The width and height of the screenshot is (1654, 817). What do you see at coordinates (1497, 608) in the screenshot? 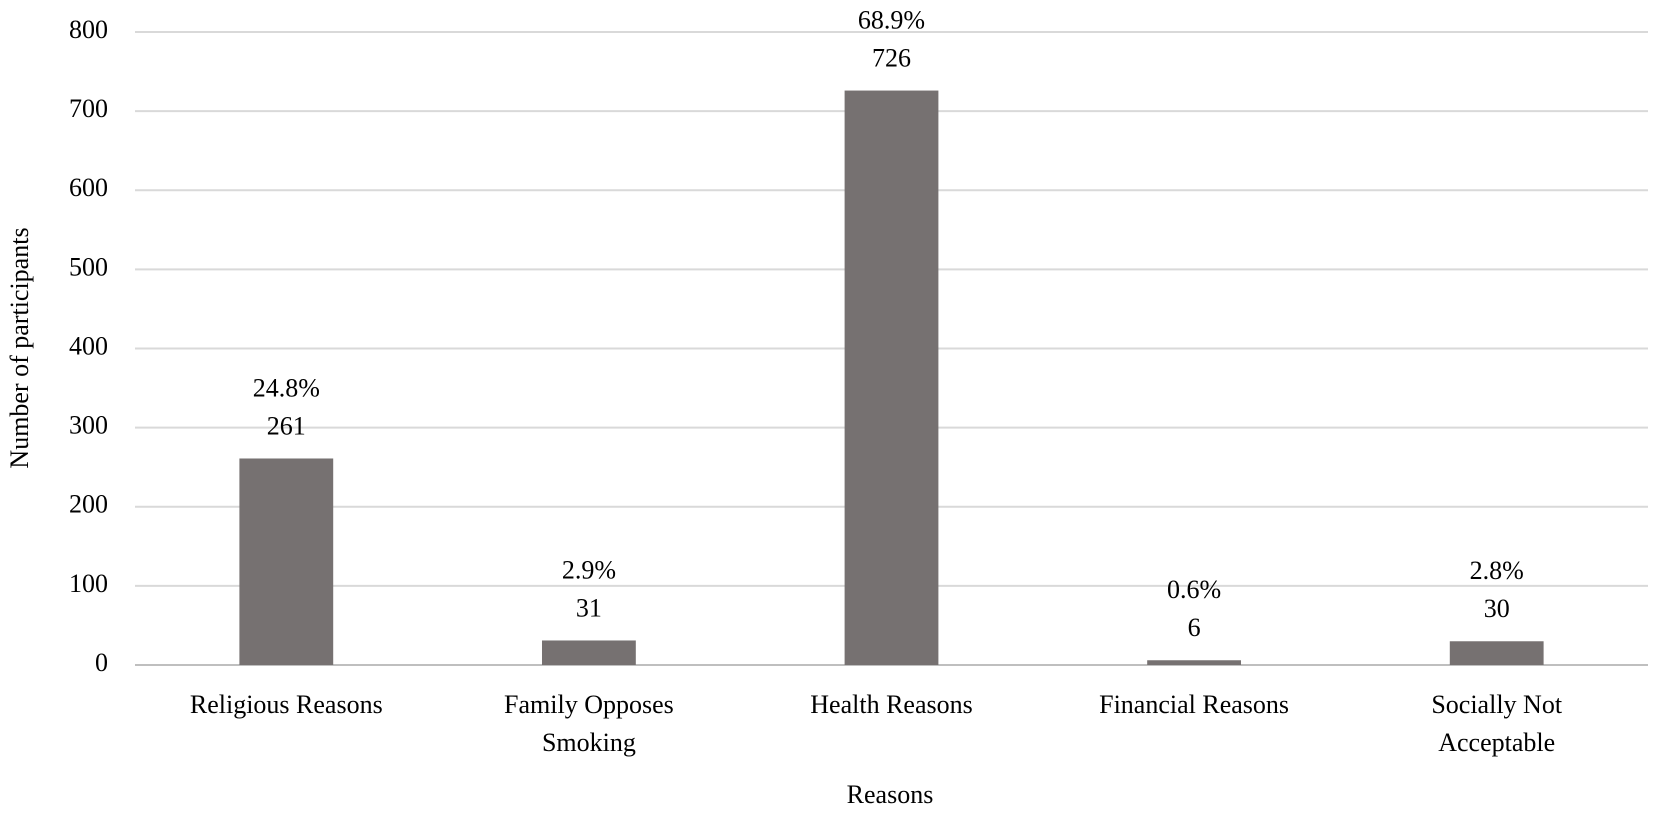
I see `data-label: 30` at bounding box center [1497, 608].